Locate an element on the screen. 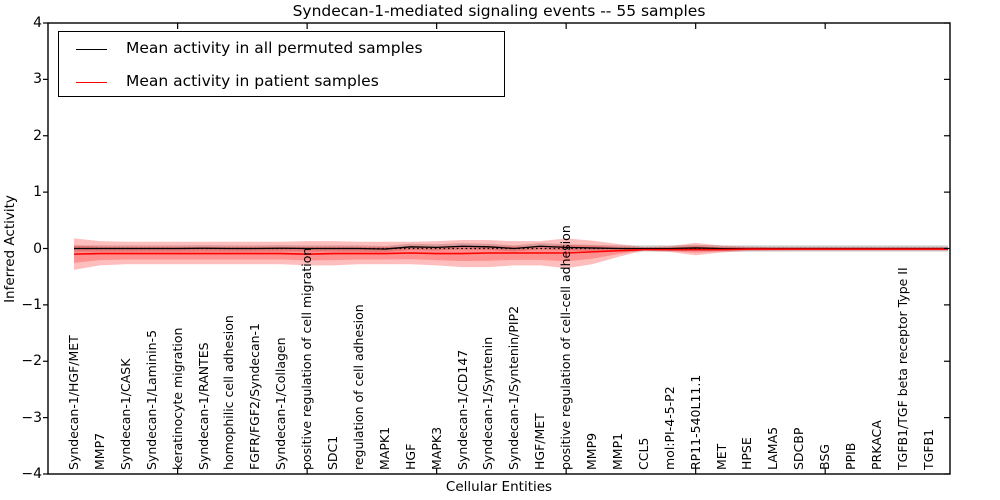 Image resolution: width=1000 pixels, height=500 pixels. x-axis-label: Cellular Entities is located at coordinates (499, 487).